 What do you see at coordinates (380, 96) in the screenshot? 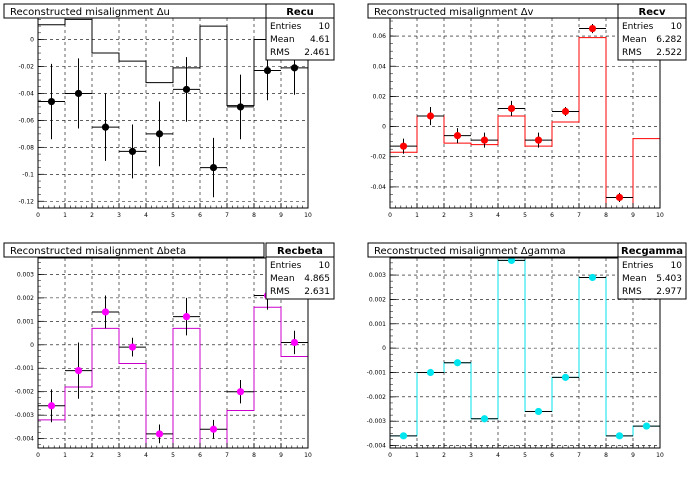
I see `y-tick-label: 0.02` at bounding box center [380, 96].